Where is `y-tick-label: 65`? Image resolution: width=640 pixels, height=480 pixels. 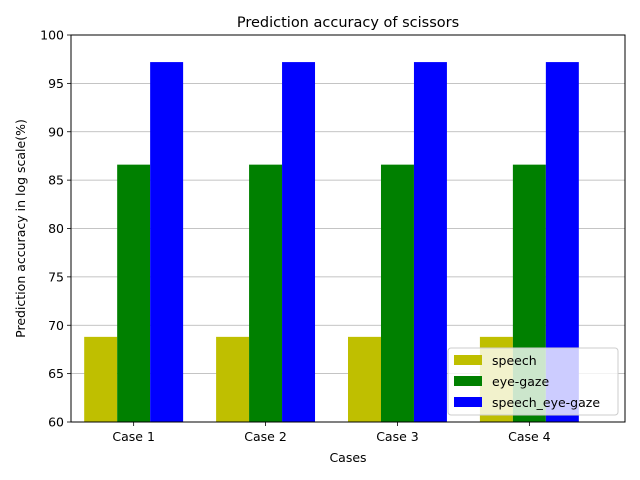
y-tick-label: 65 is located at coordinates (56, 373).